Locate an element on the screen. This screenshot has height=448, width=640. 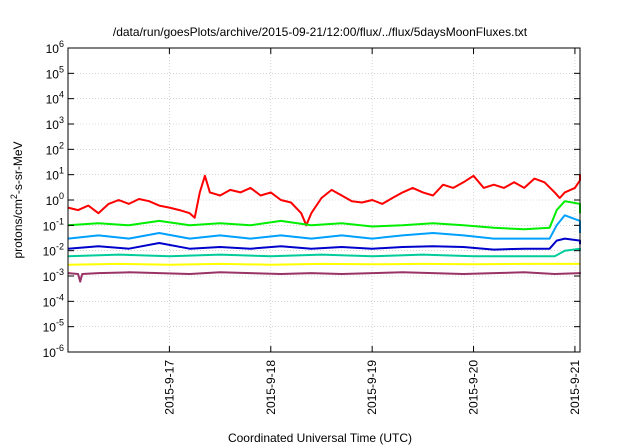
y-tick-label: 10³ is located at coordinates (55, 123).